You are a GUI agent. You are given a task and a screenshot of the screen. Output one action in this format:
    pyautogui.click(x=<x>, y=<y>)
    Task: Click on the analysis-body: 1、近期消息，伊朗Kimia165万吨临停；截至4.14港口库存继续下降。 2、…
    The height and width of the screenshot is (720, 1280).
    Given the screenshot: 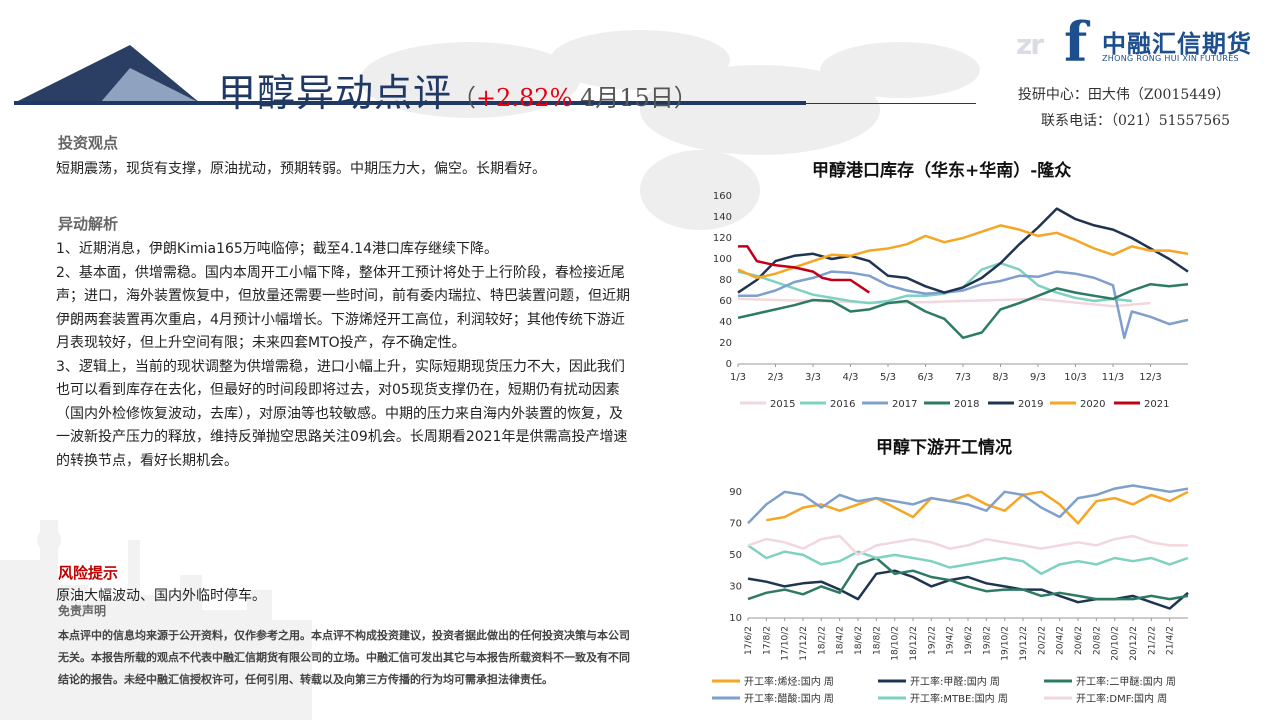 What is the action you would take?
    pyautogui.click(x=343, y=355)
    